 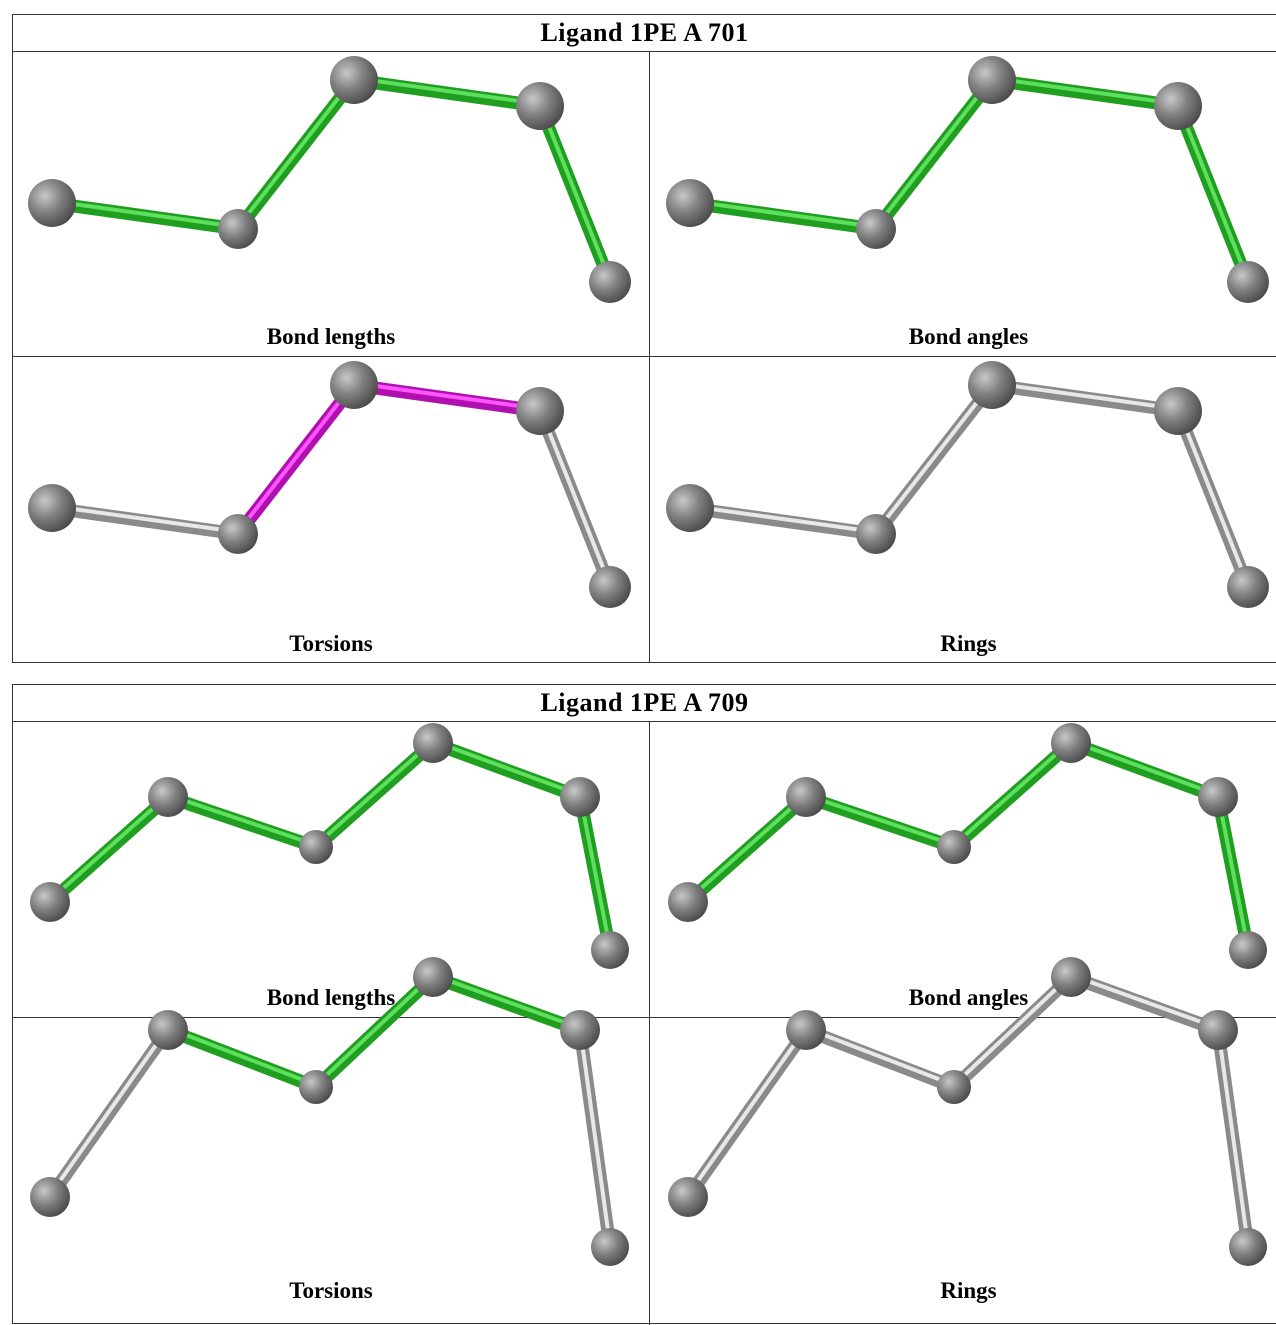 What do you see at coordinates (644, 33) in the screenshot?
I see `panel-title: Ligand 1PE A 701` at bounding box center [644, 33].